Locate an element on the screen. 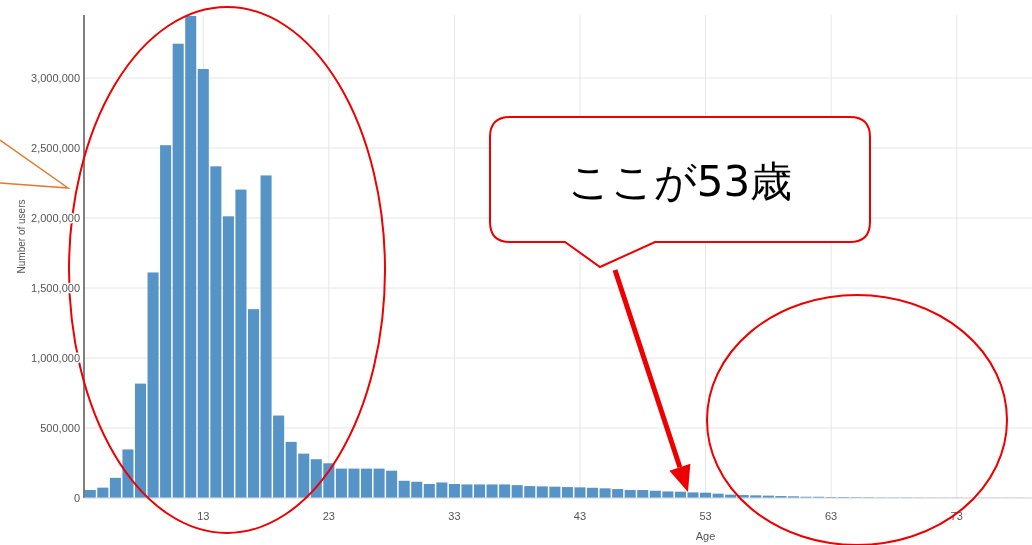 This screenshot has width=1032, height=545. y-tick-label: 500,000 is located at coordinates (60, 428).